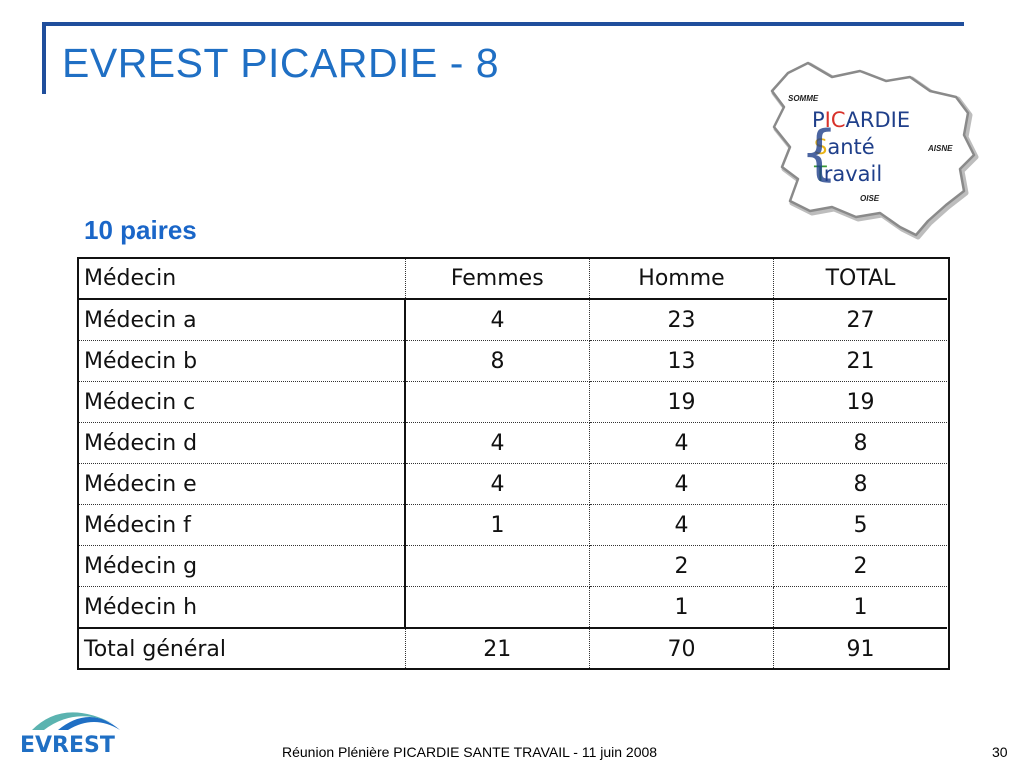 Image resolution: width=1024 pixels, height=768 pixels. I want to click on header-medecin: Médecin, so click(242, 279).